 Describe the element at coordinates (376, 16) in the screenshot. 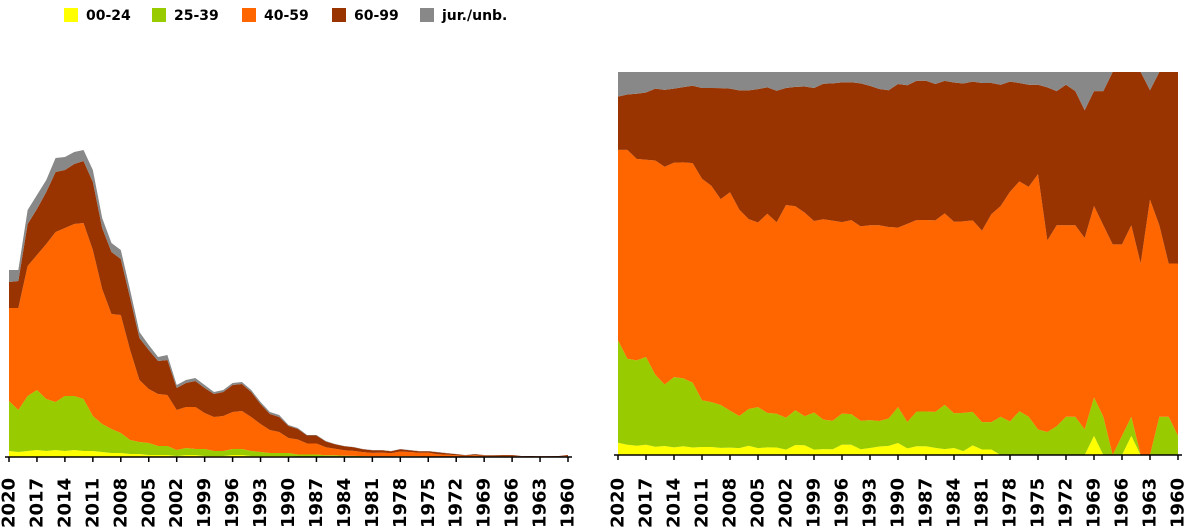

I see `legend-label: 60-99` at that location.